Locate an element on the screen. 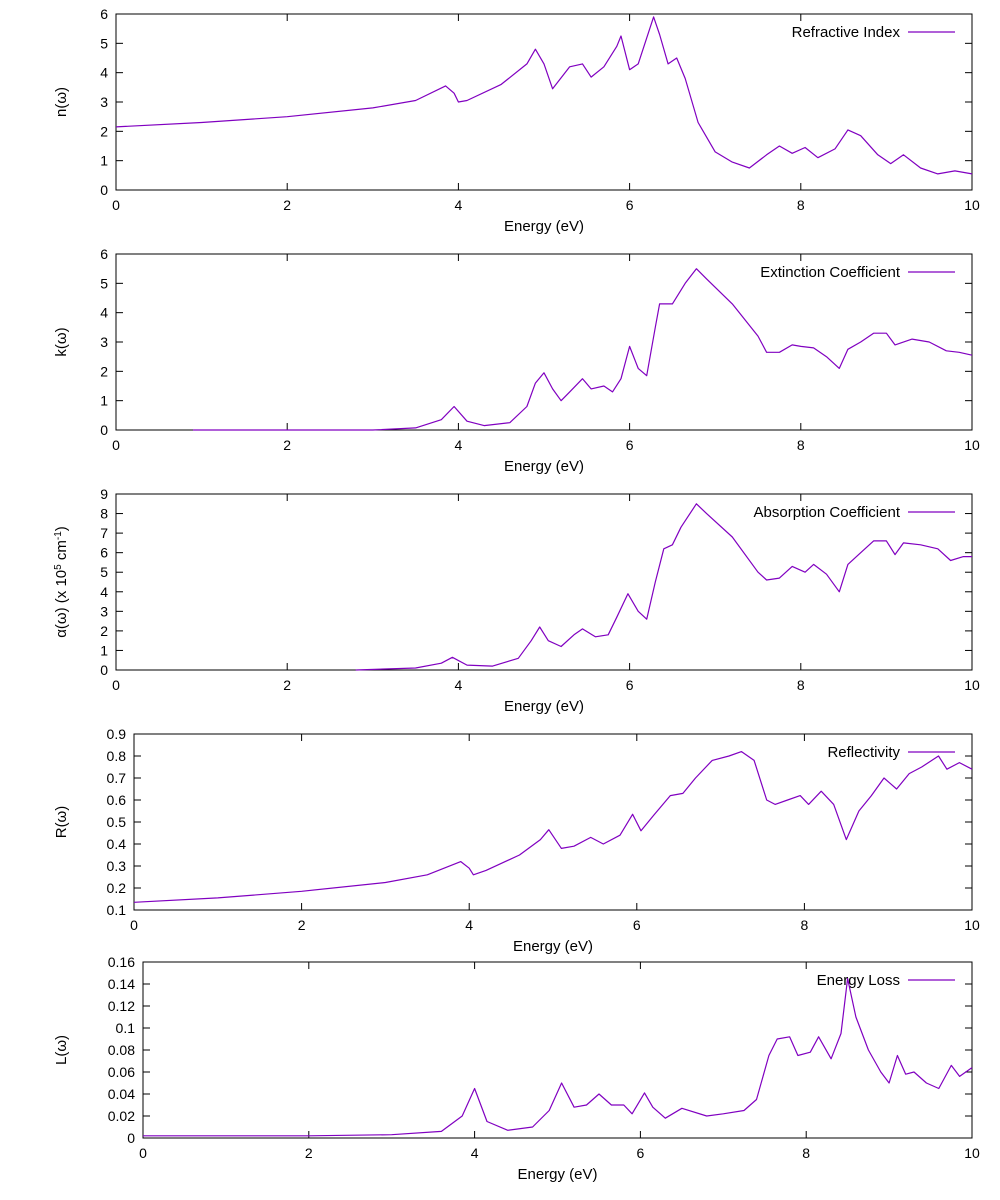  plot-frame is located at coordinates (544, 582).